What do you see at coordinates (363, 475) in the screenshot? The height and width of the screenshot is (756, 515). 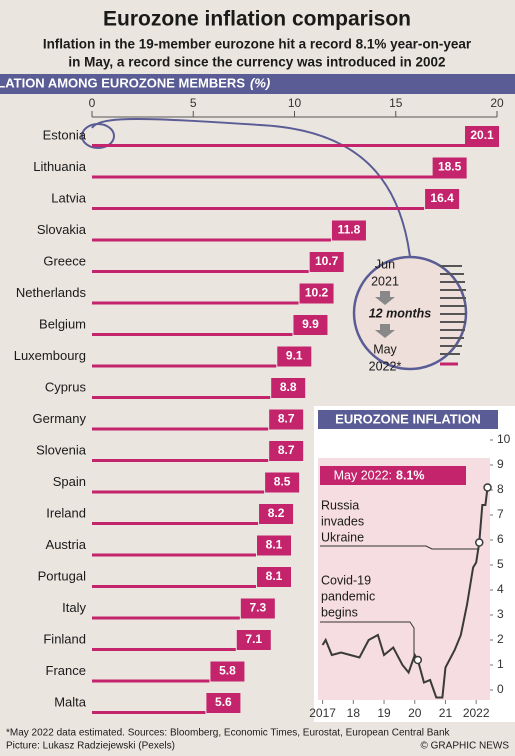 I see `highlight-label: May 2022:` at bounding box center [363, 475].